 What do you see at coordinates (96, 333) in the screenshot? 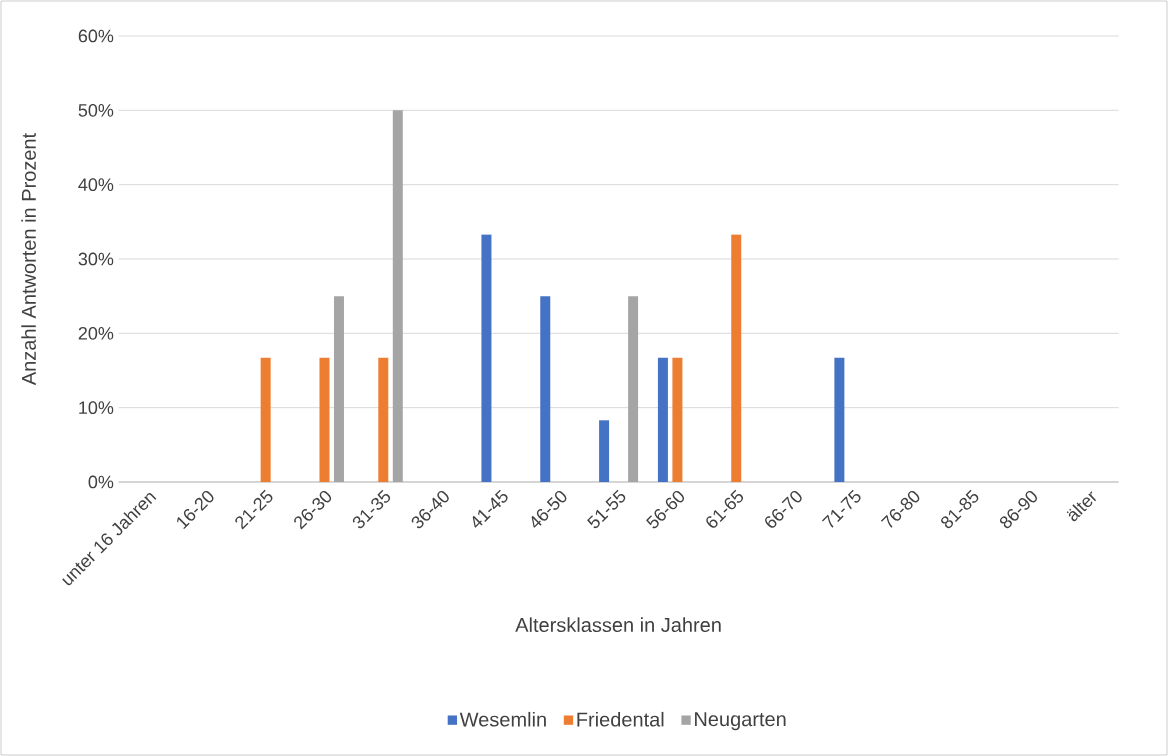
I see `y-tick-label: 20%` at bounding box center [96, 333].